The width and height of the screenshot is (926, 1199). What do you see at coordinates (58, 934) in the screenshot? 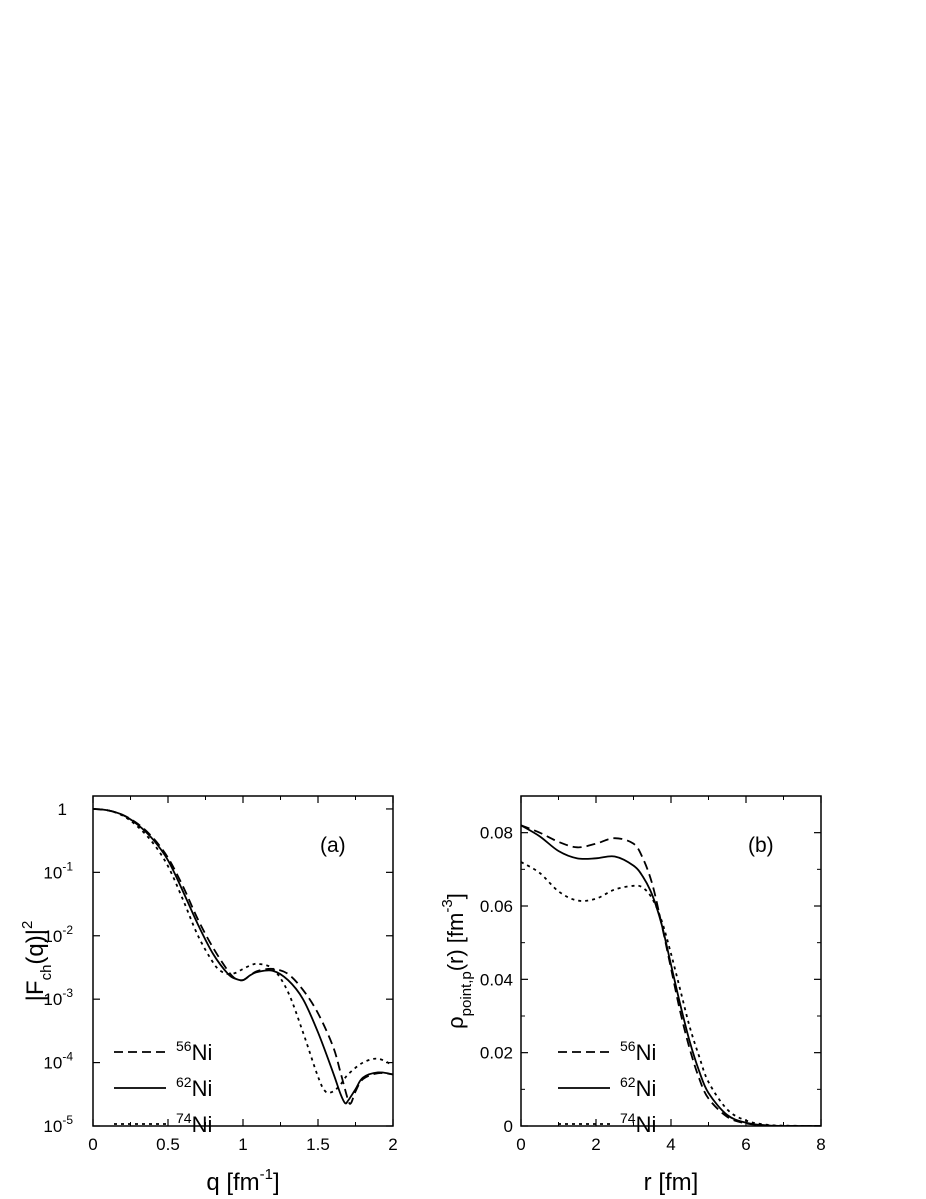
I see `panel-a-y-tick-label: 10⁻²` at bounding box center [58, 934].